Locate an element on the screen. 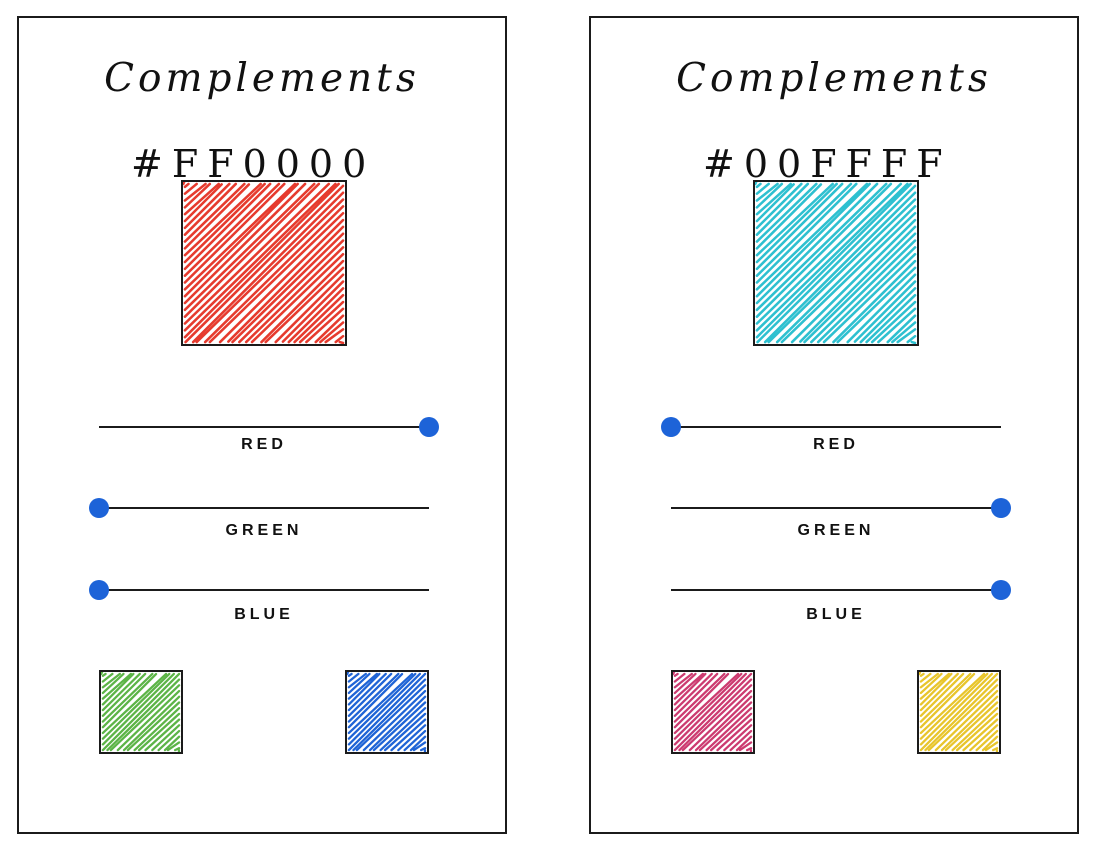 The image size is (1102, 855). hex-code: #00FFFF is located at coordinates (827, 164).